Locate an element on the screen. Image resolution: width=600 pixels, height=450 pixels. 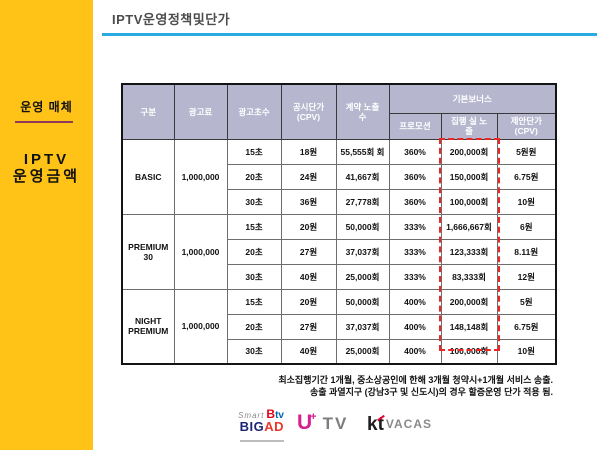
table-cell: 36원 is located at coordinates (308, 201).